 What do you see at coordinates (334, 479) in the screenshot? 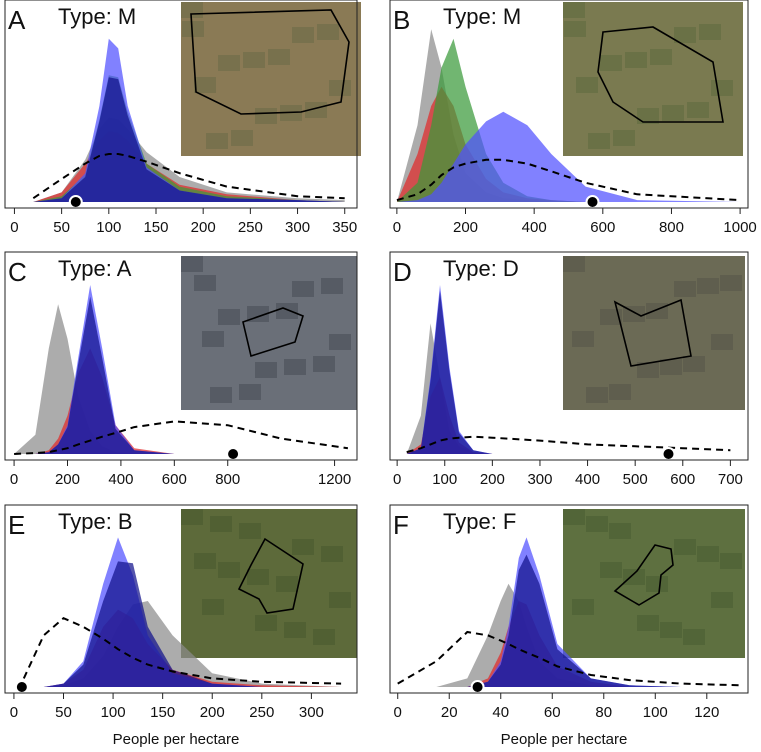
I see `x-tick-label: 1200` at bounding box center [334, 479].